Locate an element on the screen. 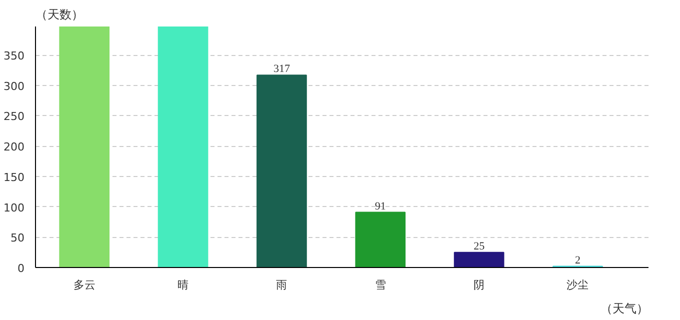  y-tick-label: 300 is located at coordinates (14, 86).